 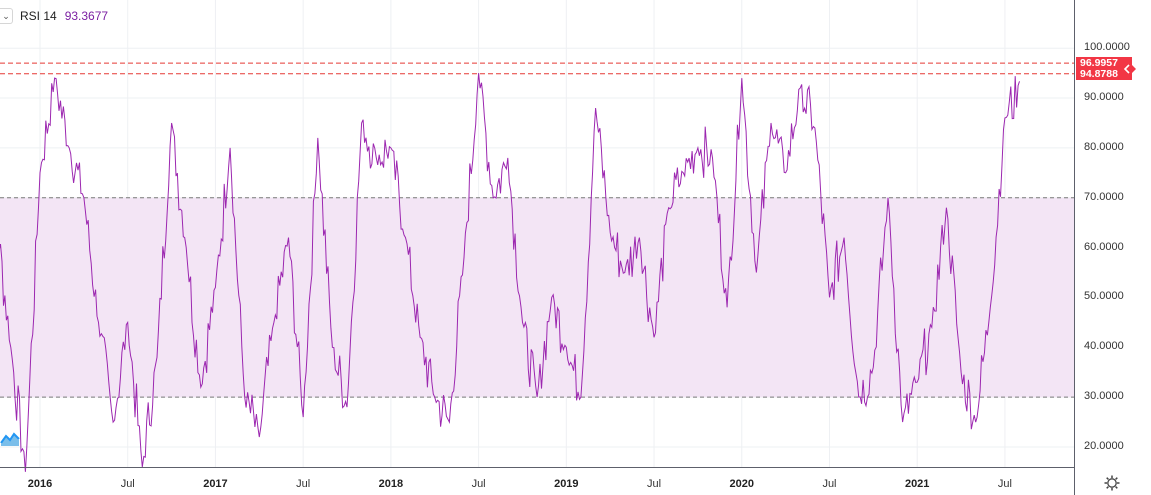 I want to click on x-tick-label: 2021, so click(x=917, y=484).